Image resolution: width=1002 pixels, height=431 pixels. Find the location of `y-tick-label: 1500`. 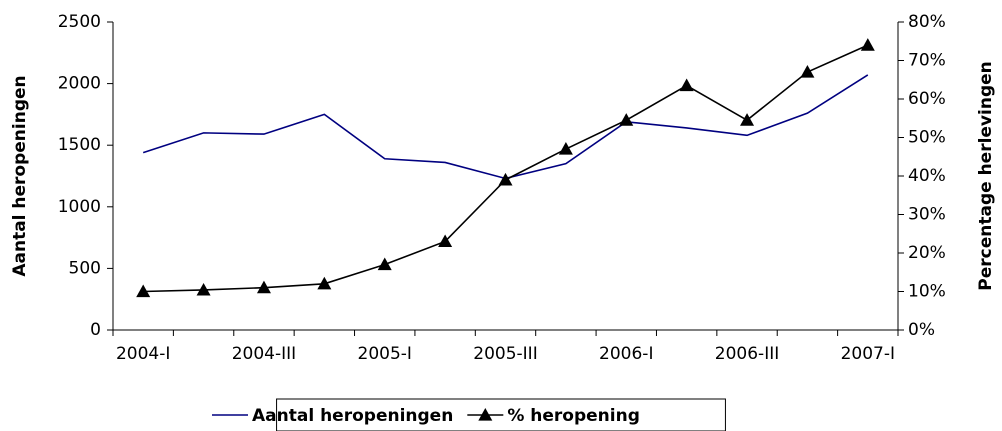

y-tick-label: 1500 is located at coordinates (79, 145).